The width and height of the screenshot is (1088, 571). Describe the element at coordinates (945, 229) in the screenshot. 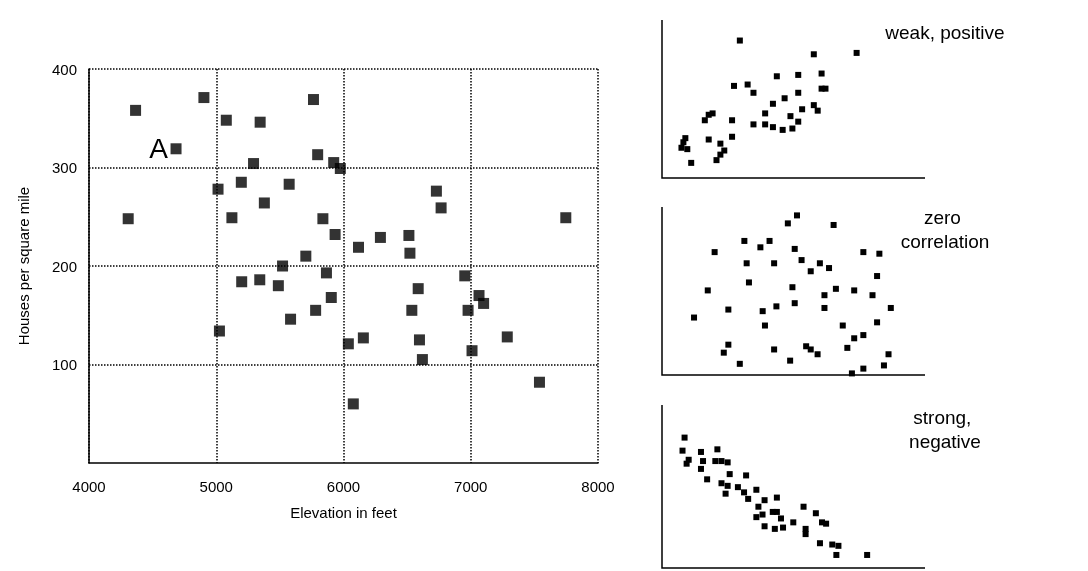

I see `text: zero correlation` at that location.